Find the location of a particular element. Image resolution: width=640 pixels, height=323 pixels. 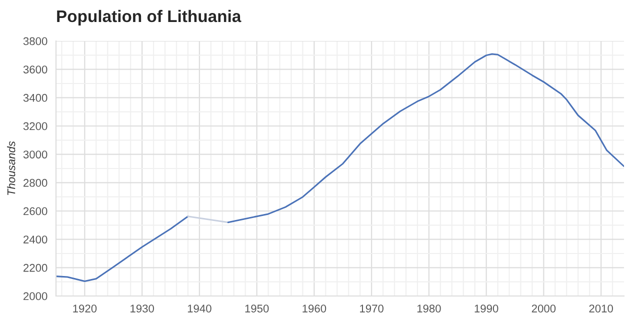

y-tick-label: 3800 is located at coordinates (35, 41).